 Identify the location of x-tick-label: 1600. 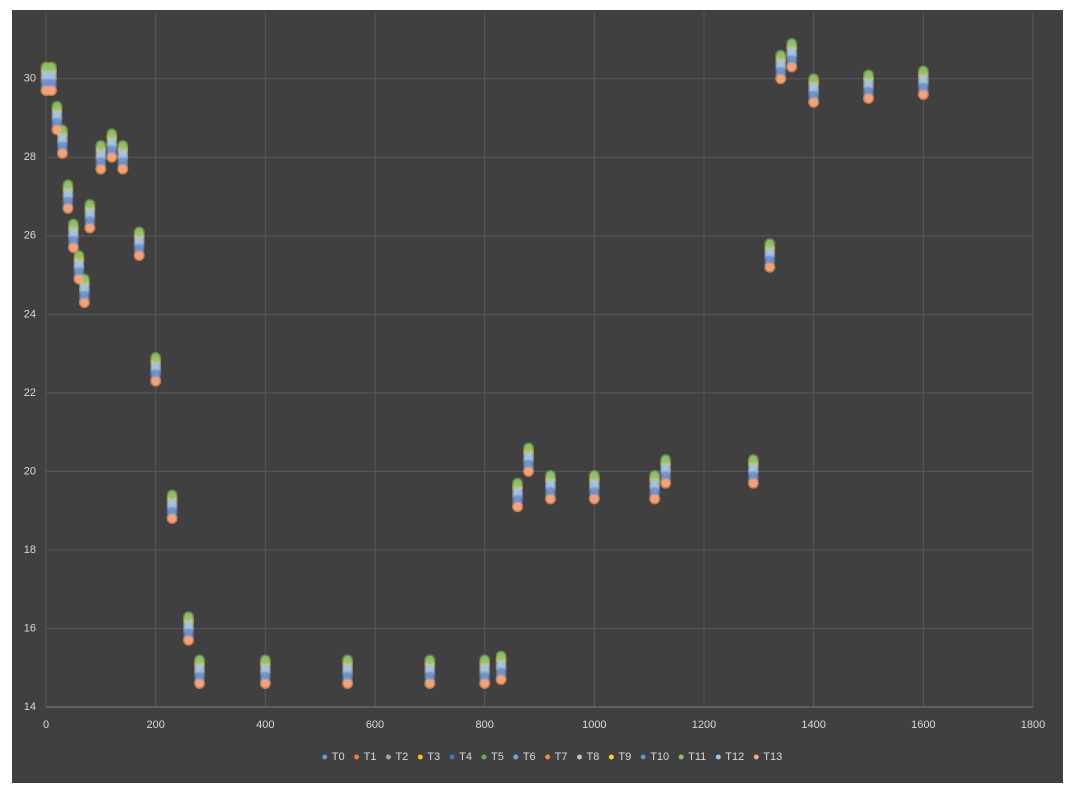
(923, 725).